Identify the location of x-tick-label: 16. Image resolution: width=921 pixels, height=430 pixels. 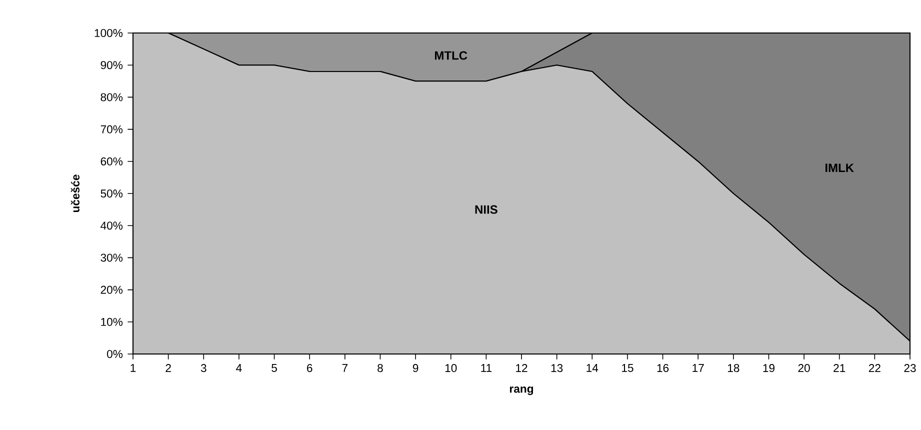
(663, 368).